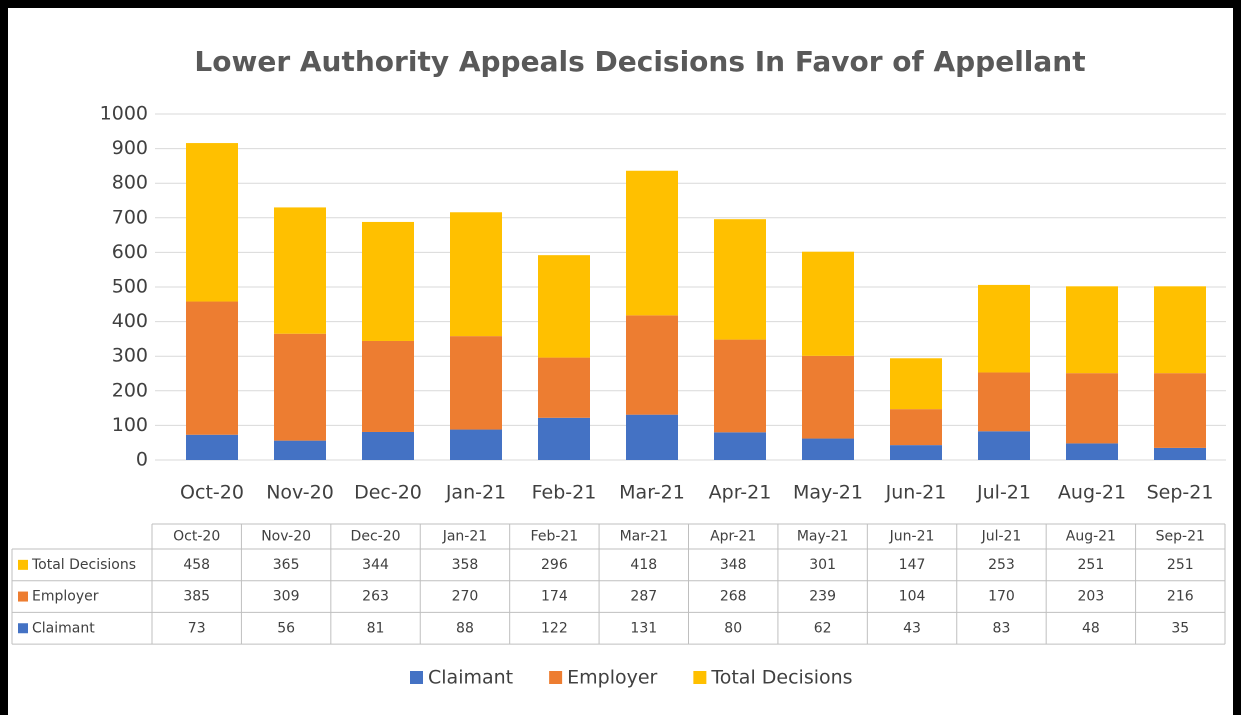  Describe the element at coordinates (1180, 537) in the screenshot. I see `table-header: Sep-21` at that location.